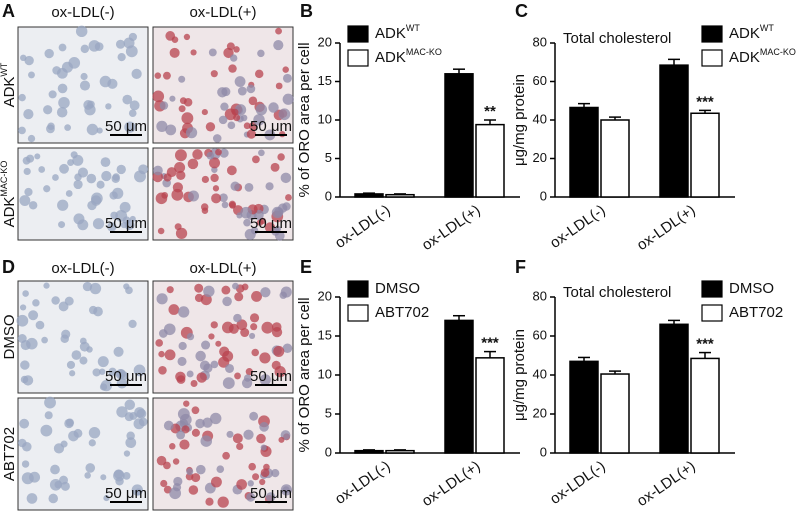  Describe the element at coordinates (540, 334) in the screenshot. I see `y-tick-label: 60` at that location.